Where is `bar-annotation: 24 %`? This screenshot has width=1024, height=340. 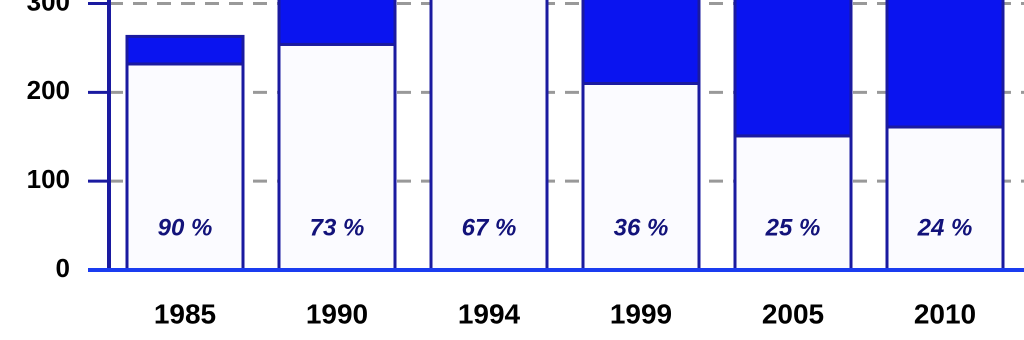
bar-annotation: 24 % is located at coordinates (945, 227).